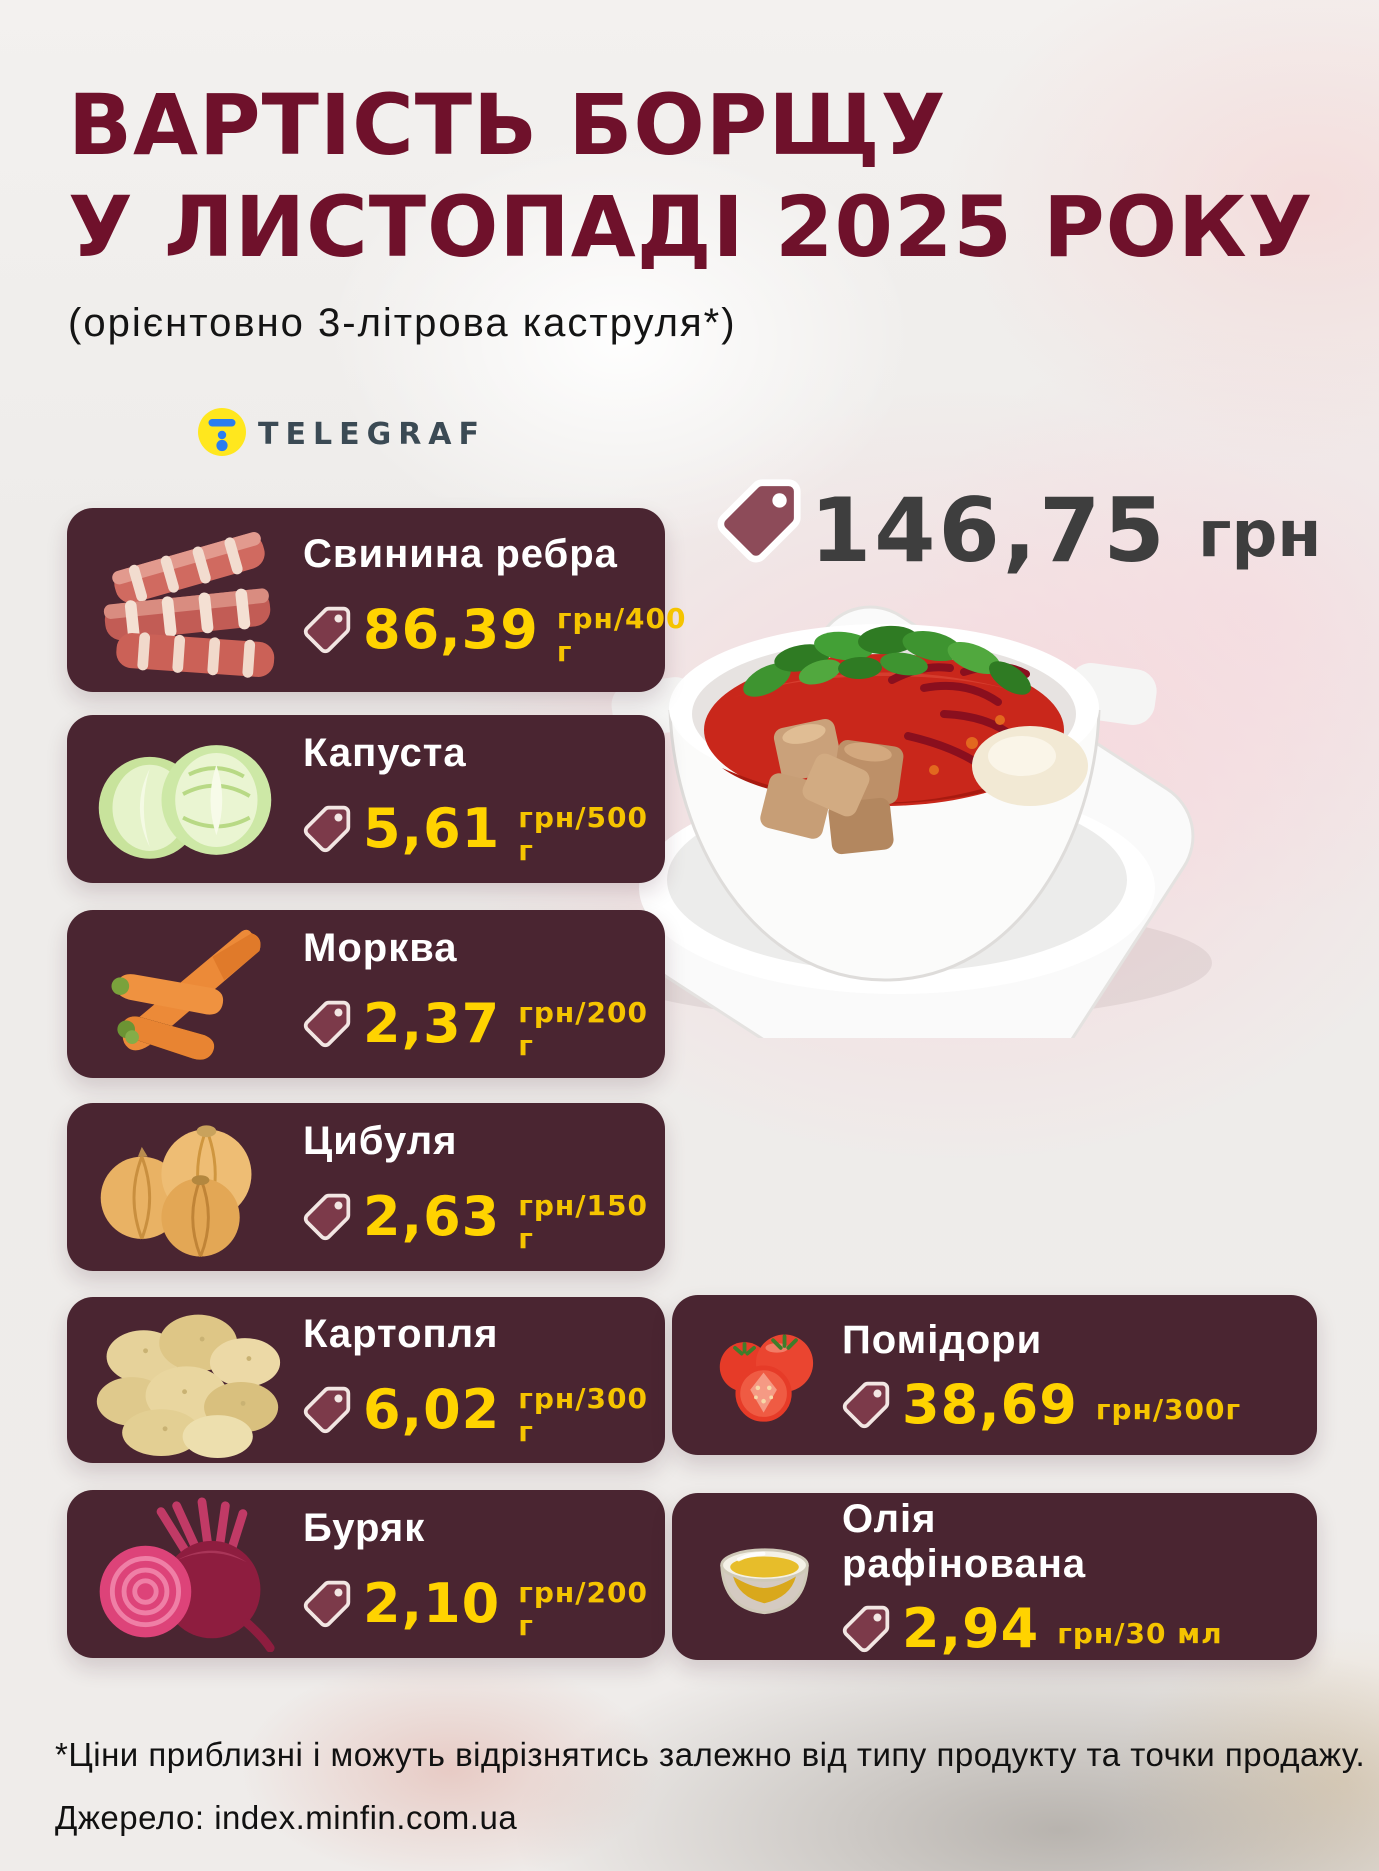 The image size is (1379, 1871). I want to click on card-body: Буряк 2,10 грн/200 г, so click(484, 1574).